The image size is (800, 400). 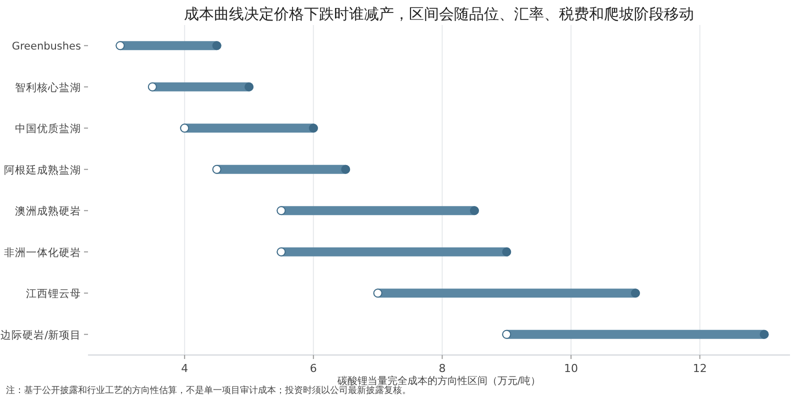 I want to click on y-tick-label: 阿根廷成熟盐湖, so click(x=42, y=169).